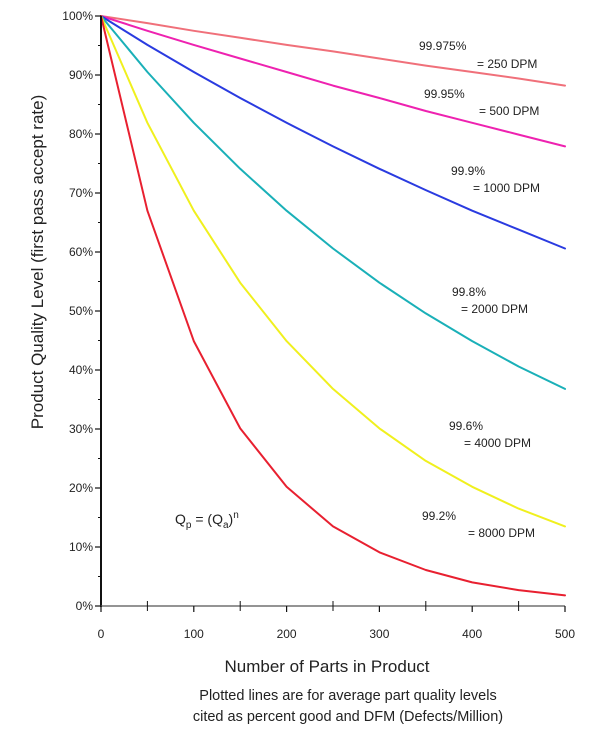  What do you see at coordinates (507, 64) in the screenshot?
I see `series-label-0-line2: = 250 DPM` at bounding box center [507, 64].